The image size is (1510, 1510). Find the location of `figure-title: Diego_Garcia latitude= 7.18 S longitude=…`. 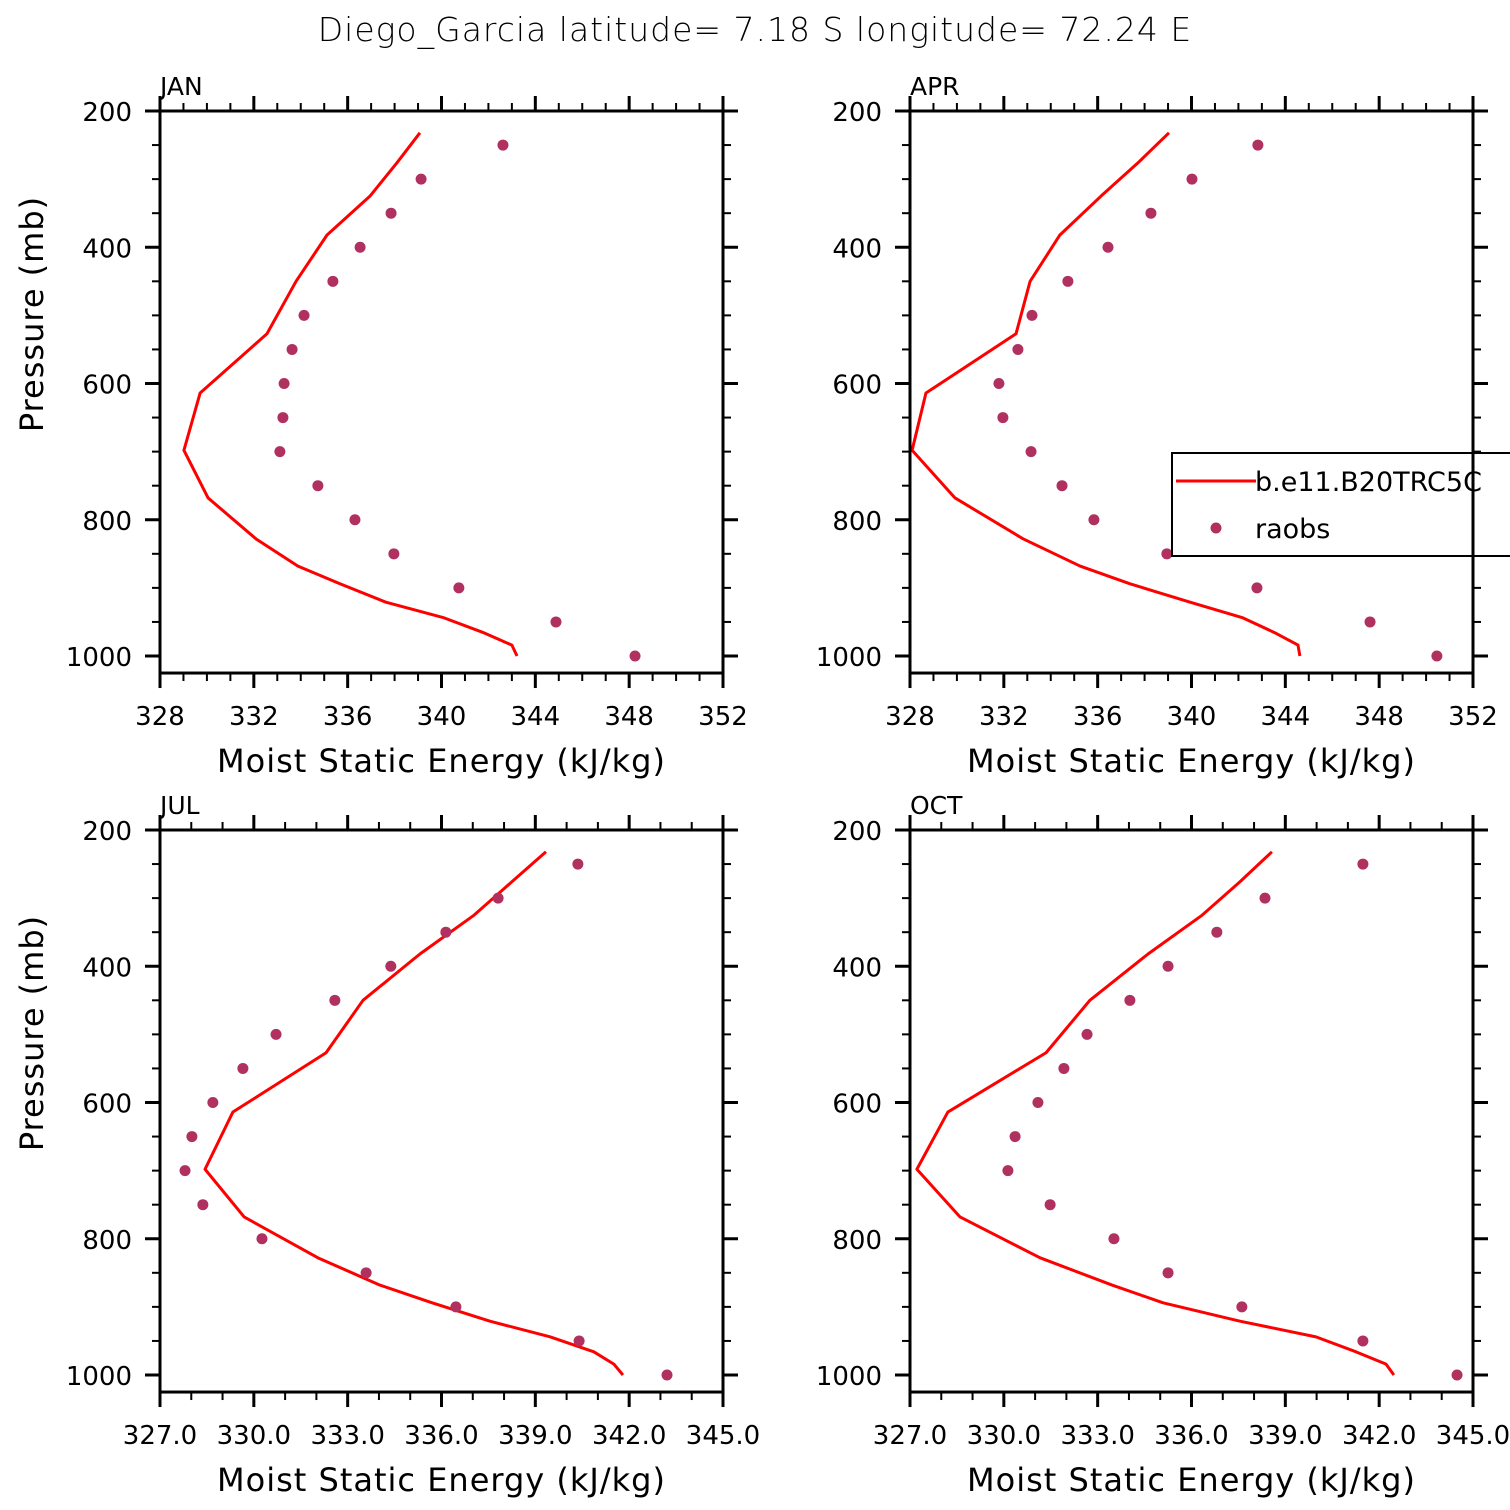

figure-title: Diego_Garcia latitude= 7.18 S longitude=… is located at coordinates (755, 29).